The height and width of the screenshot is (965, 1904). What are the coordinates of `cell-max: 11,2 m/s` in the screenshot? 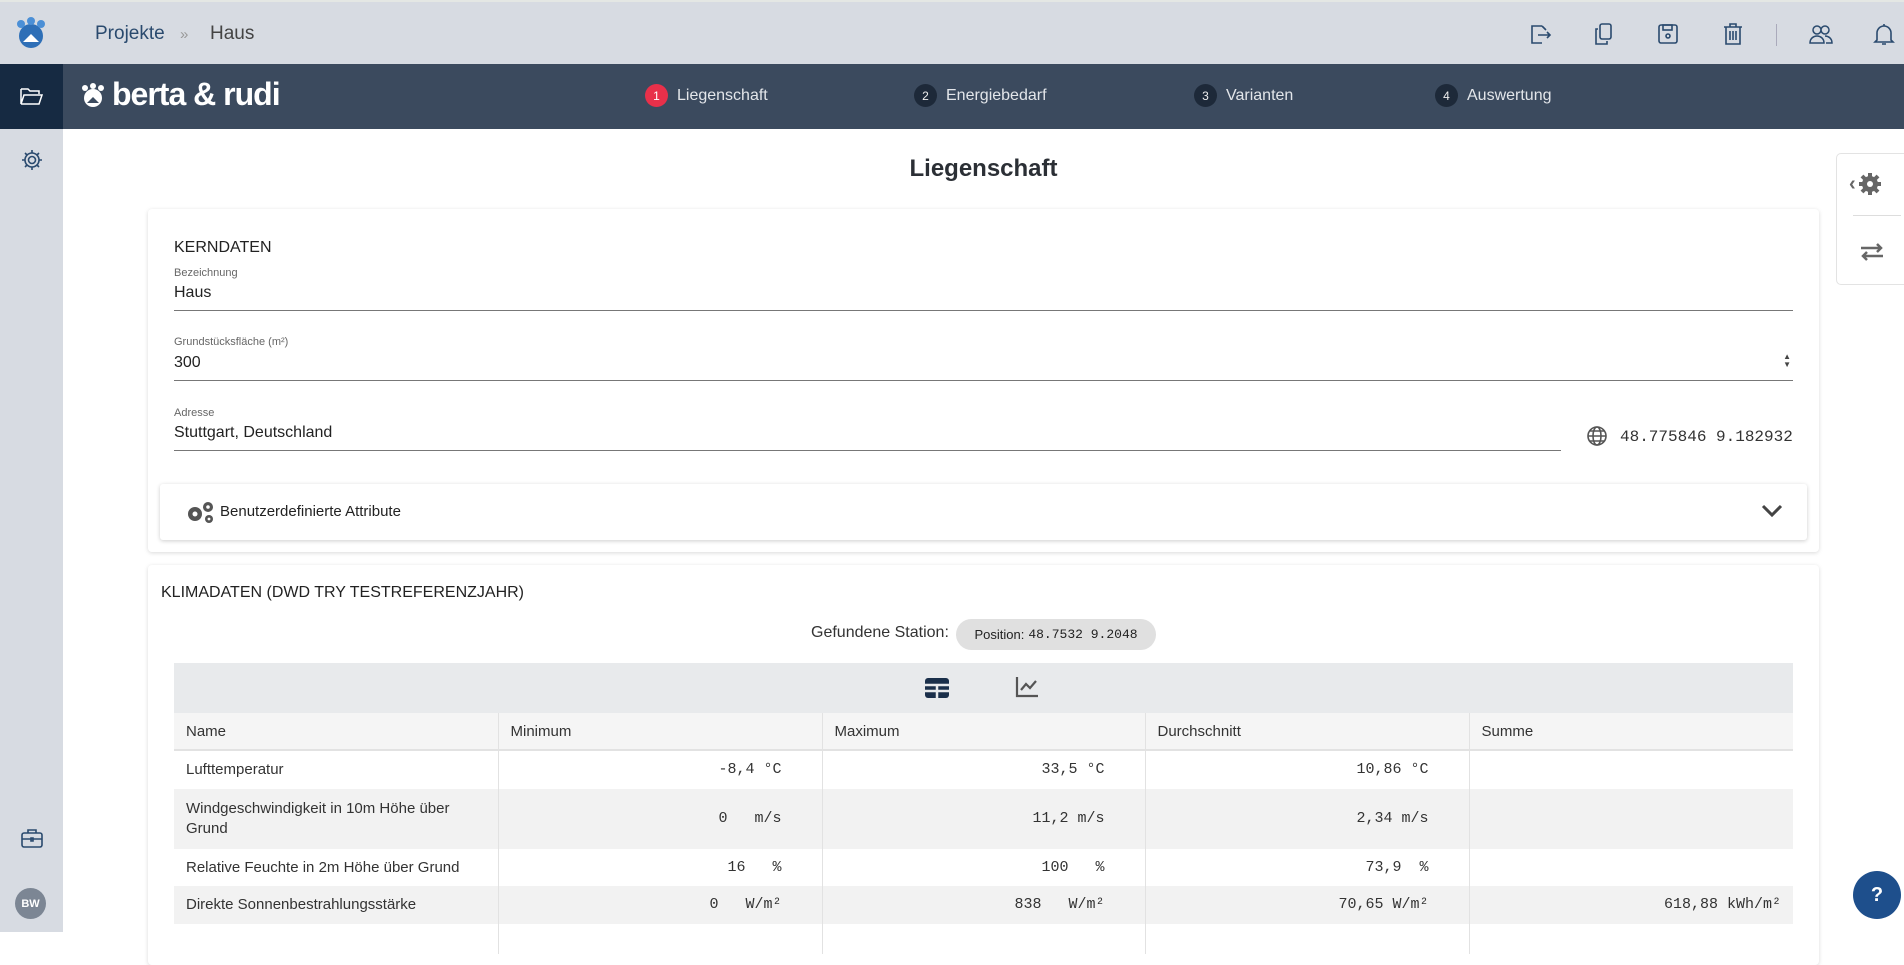 It's located at (984, 819).